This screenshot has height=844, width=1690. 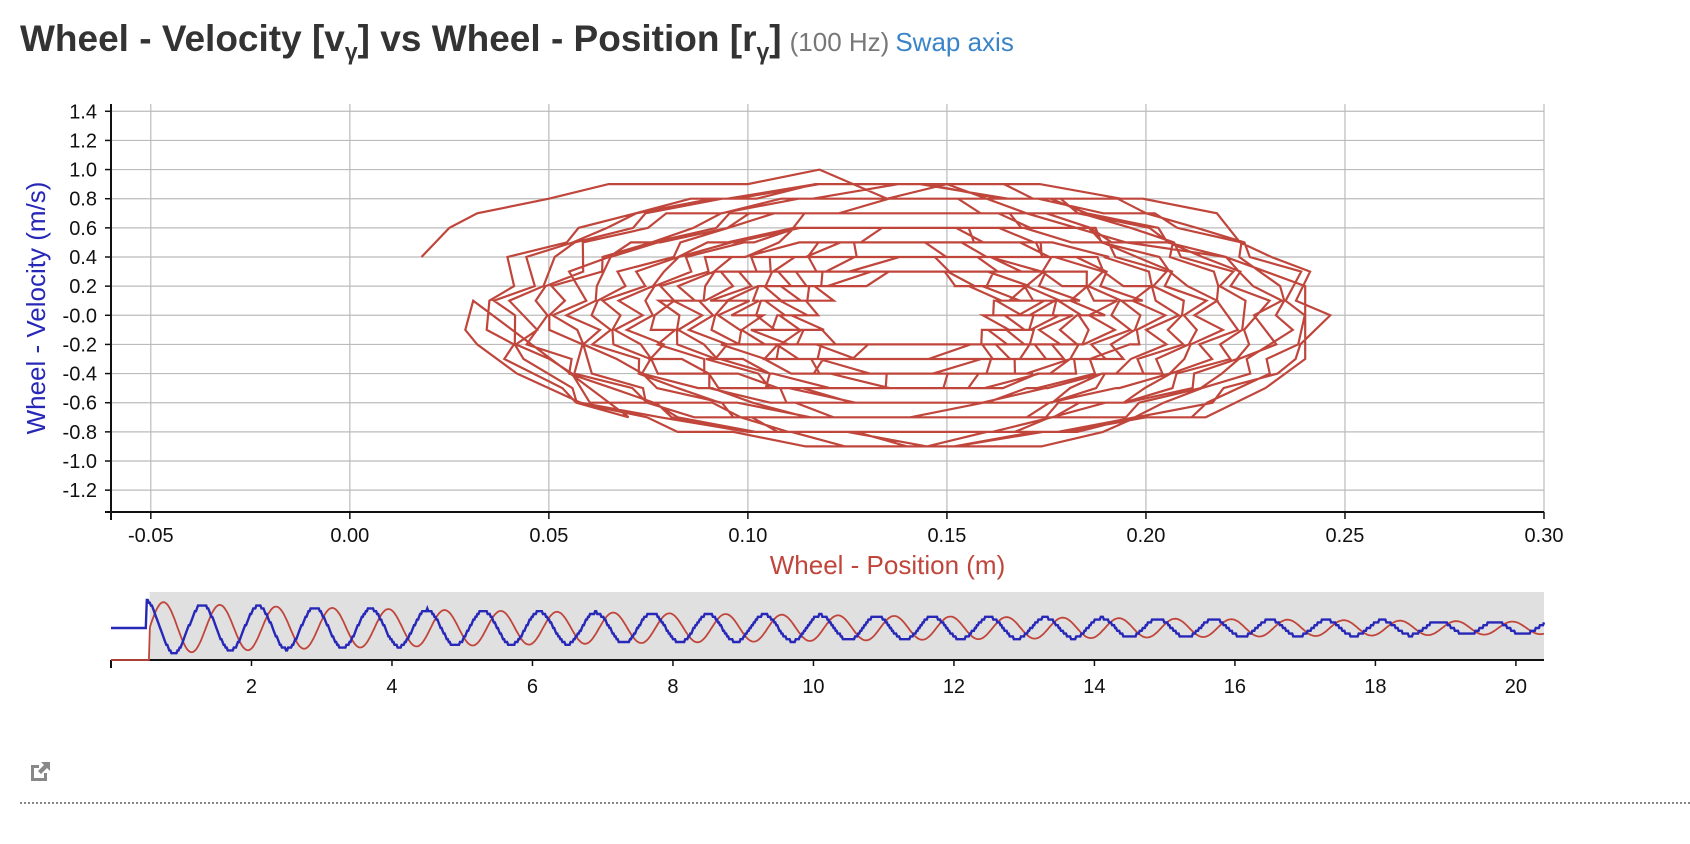 What do you see at coordinates (83, 229) in the screenshot?
I see `y-tick-label: 0.6` at bounding box center [83, 229].